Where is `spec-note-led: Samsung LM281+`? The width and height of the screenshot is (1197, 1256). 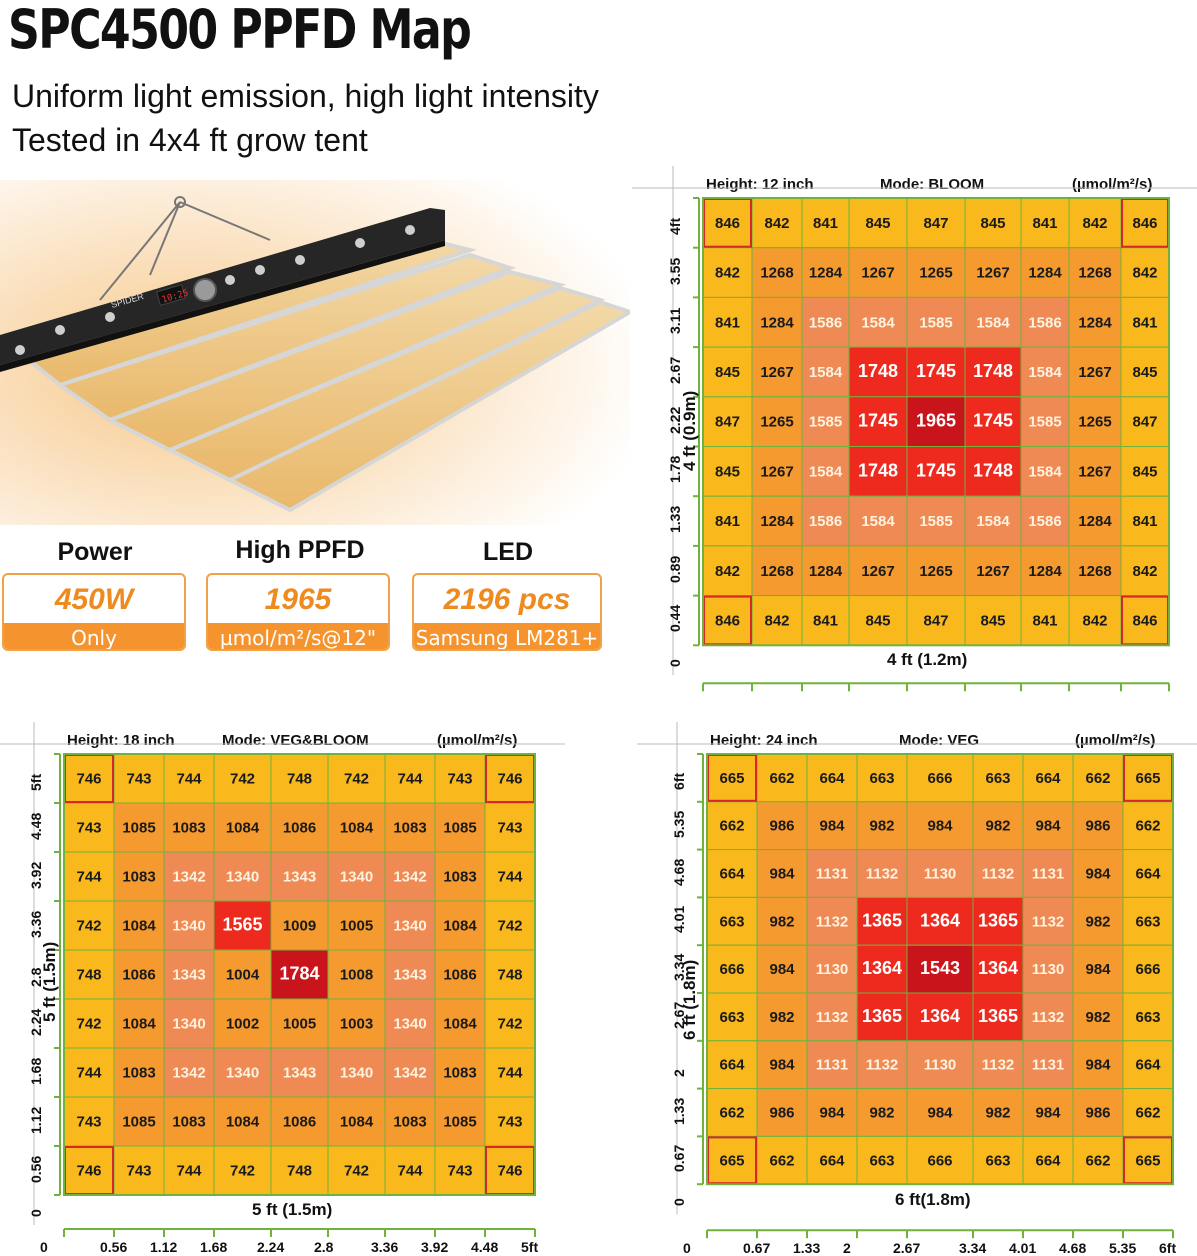 spec-note-led: Samsung LM281+ is located at coordinates (507, 636).